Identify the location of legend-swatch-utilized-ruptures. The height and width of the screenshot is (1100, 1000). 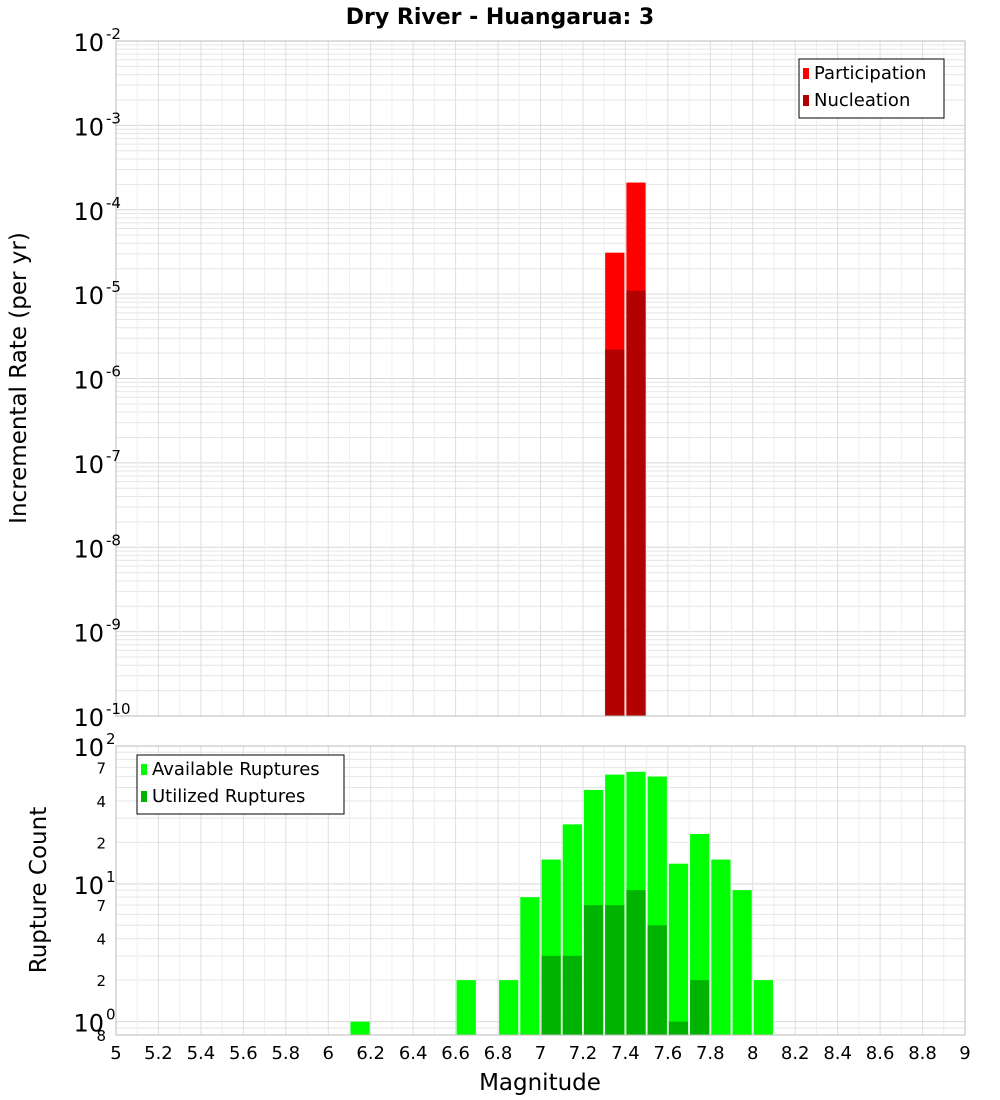
(144, 796).